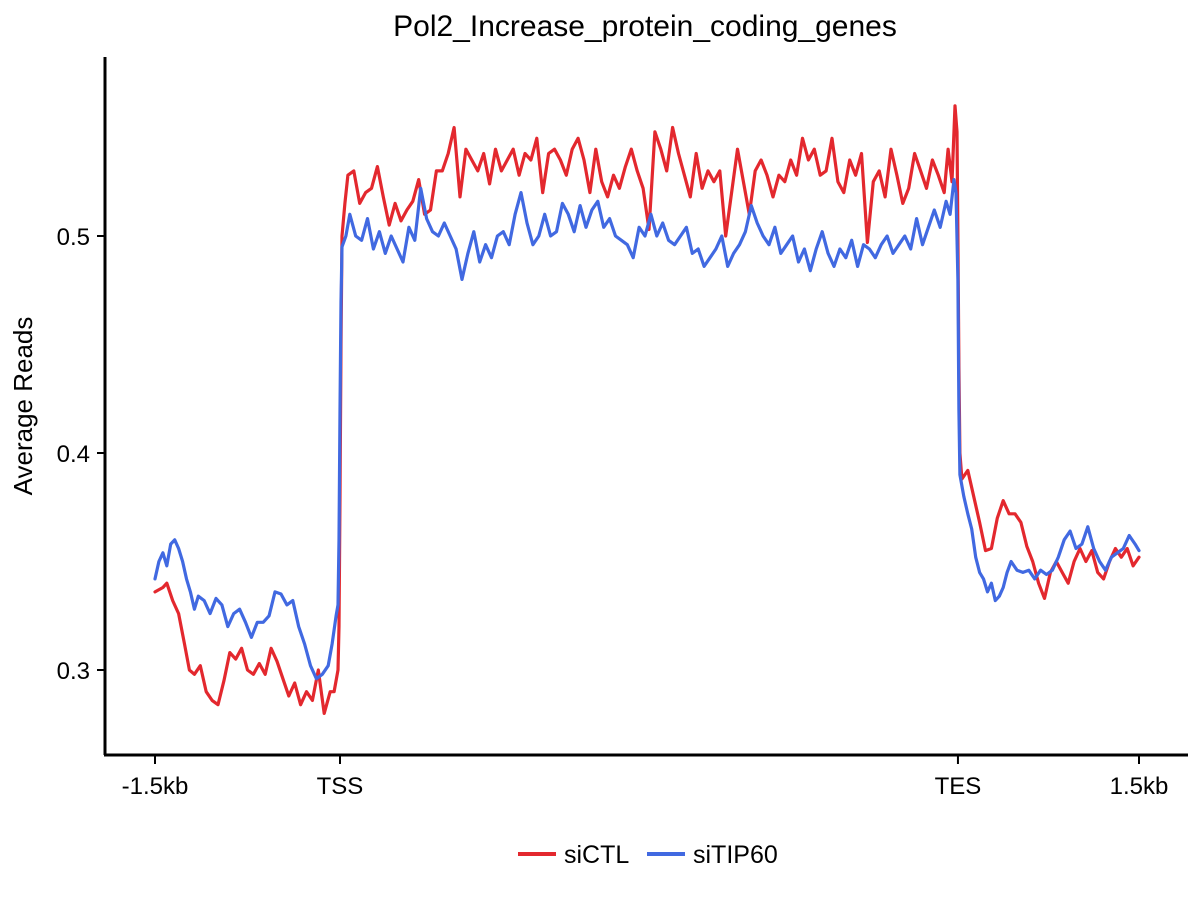 The height and width of the screenshot is (900, 1200). I want to click on x-tick-label: TSS, so click(340, 786).